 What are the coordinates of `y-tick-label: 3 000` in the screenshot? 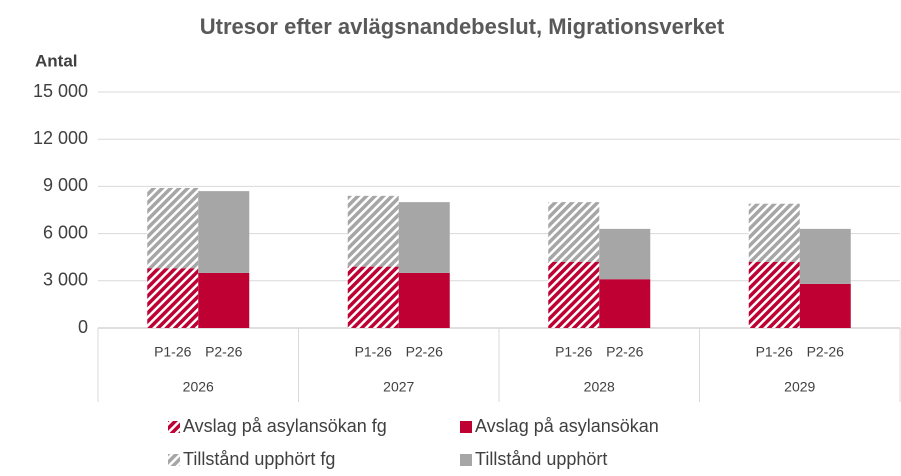 It's located at (65, 280).